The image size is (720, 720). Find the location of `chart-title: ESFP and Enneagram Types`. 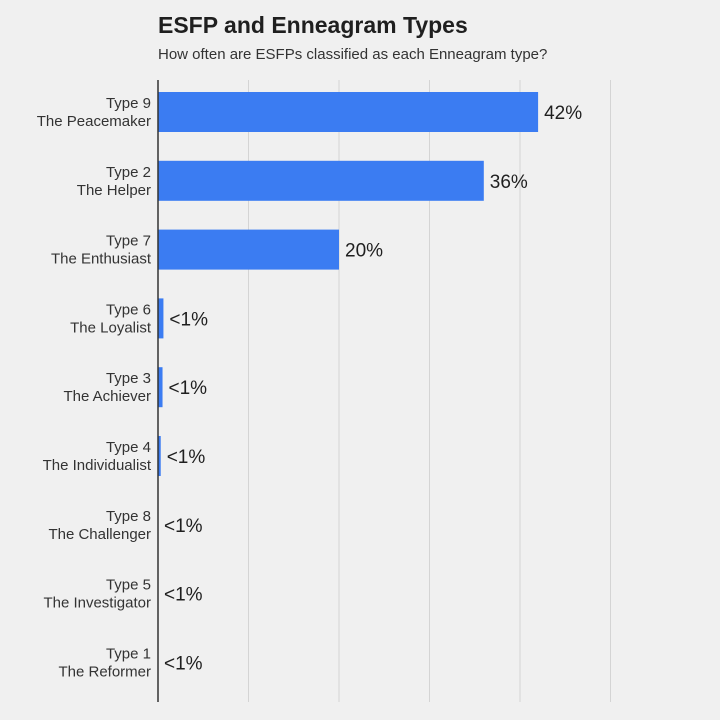

chart-title: ESFP and Enneagram Types is located at coordinates (313, 25).